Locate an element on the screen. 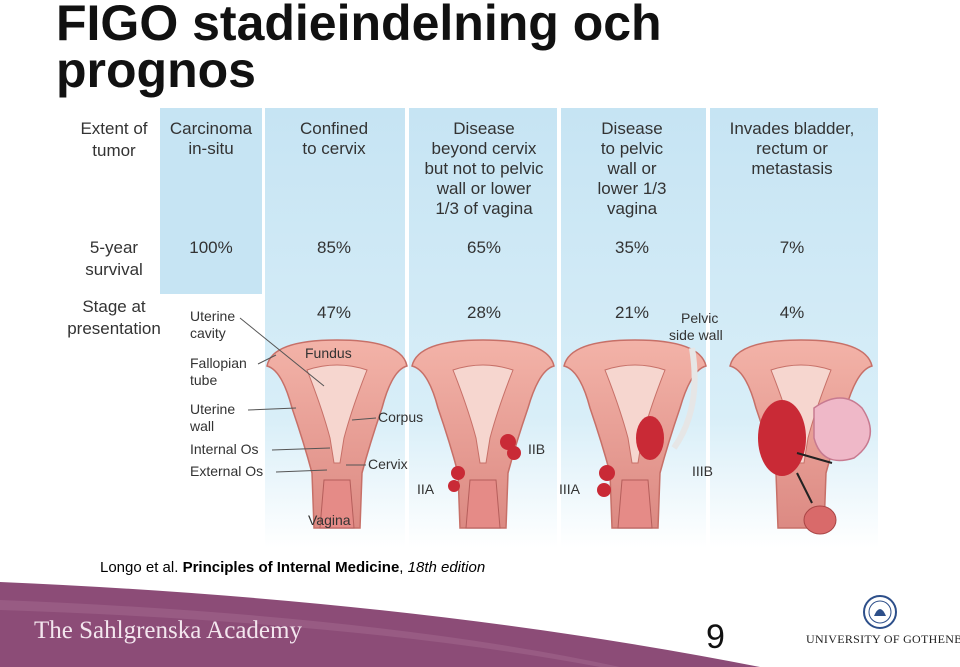  uterus-stage-IV is located at coordinates (801, 437).